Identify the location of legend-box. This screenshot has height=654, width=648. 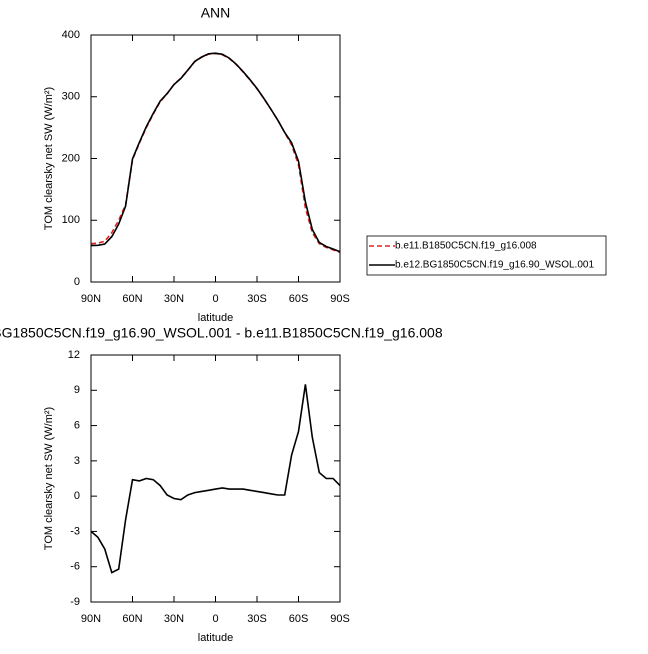
(486, 255).